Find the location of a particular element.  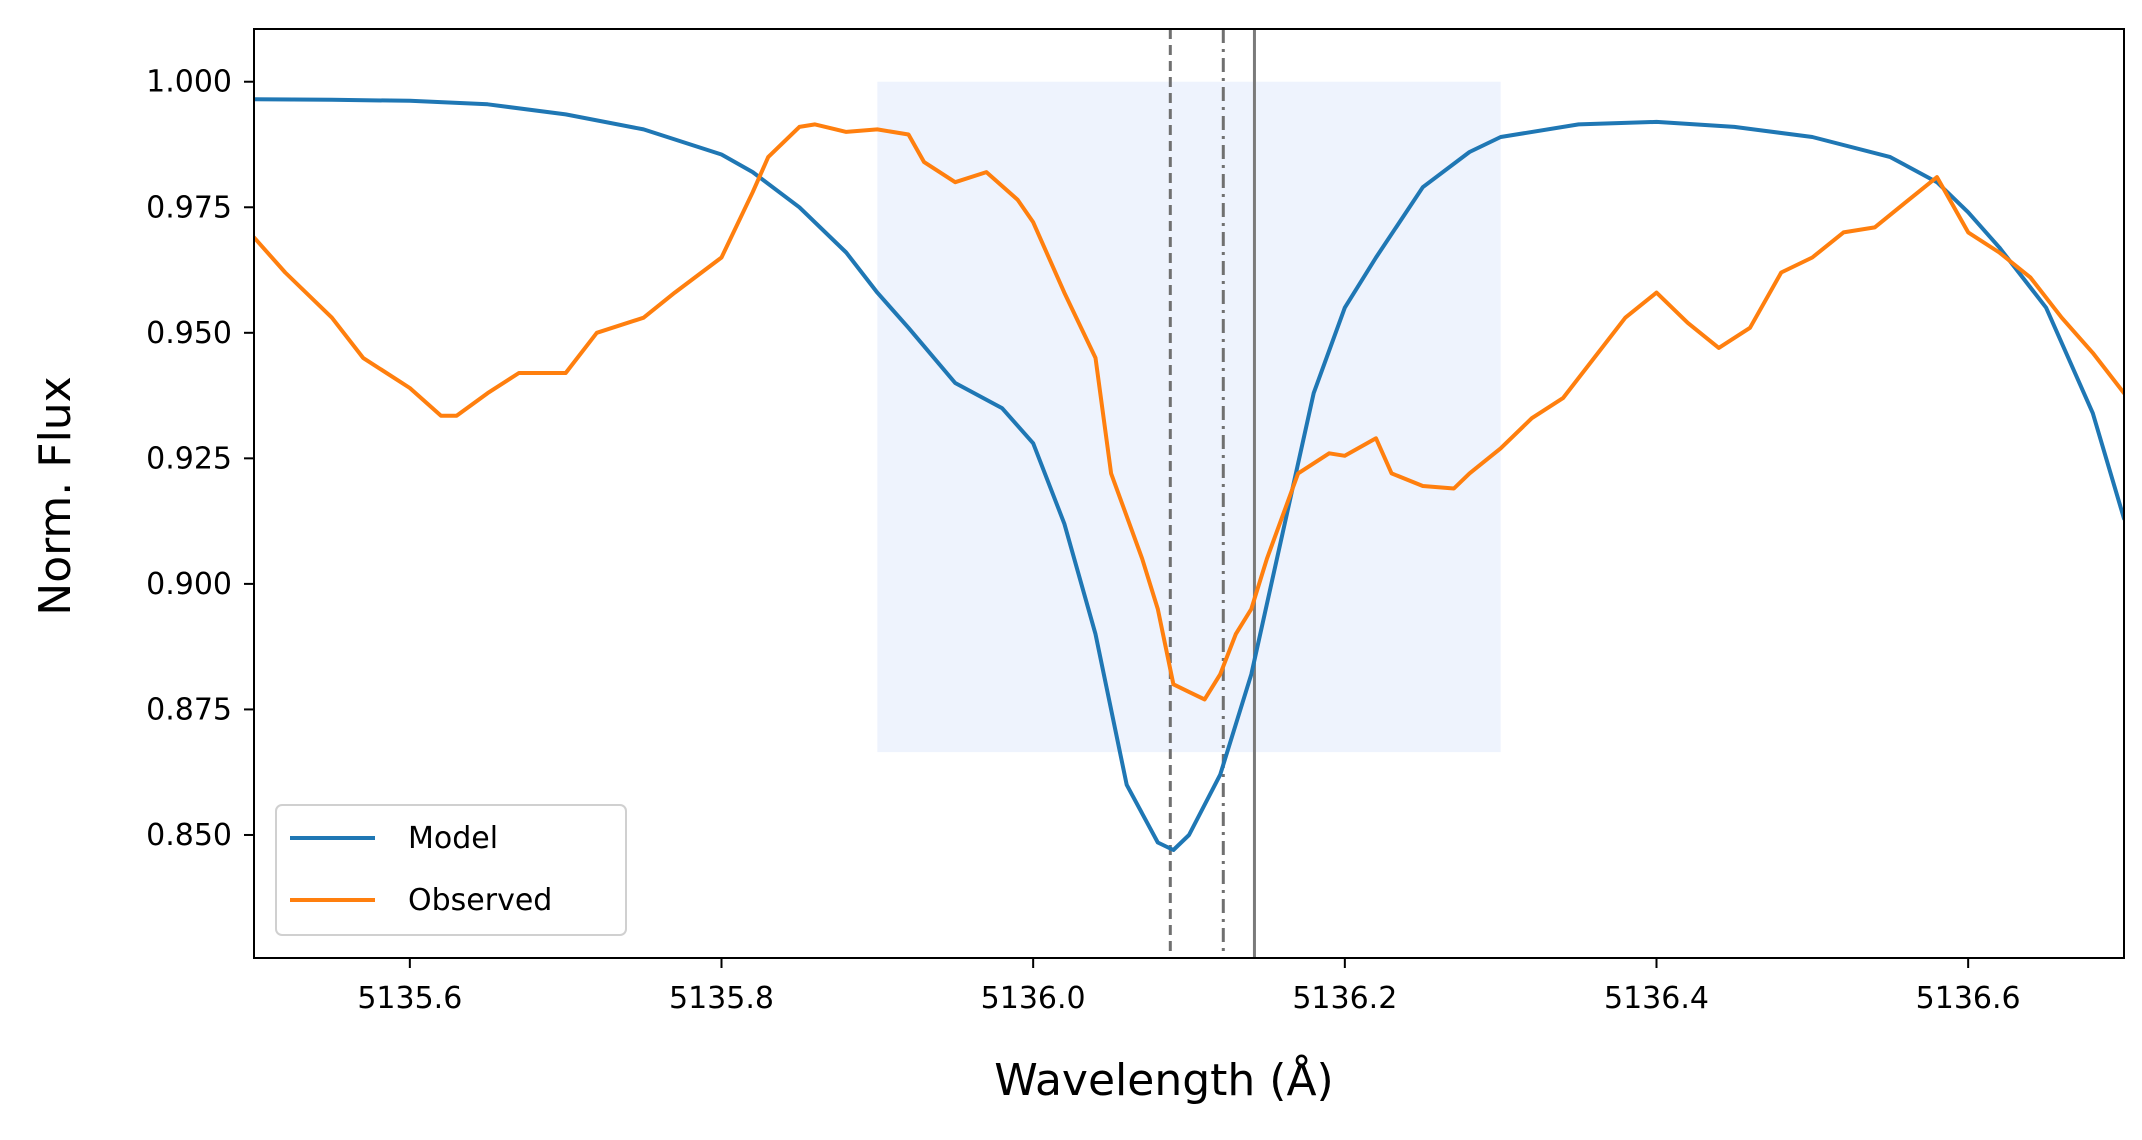

y-tick-label: 0.900 is located at coordinates (189, 584).